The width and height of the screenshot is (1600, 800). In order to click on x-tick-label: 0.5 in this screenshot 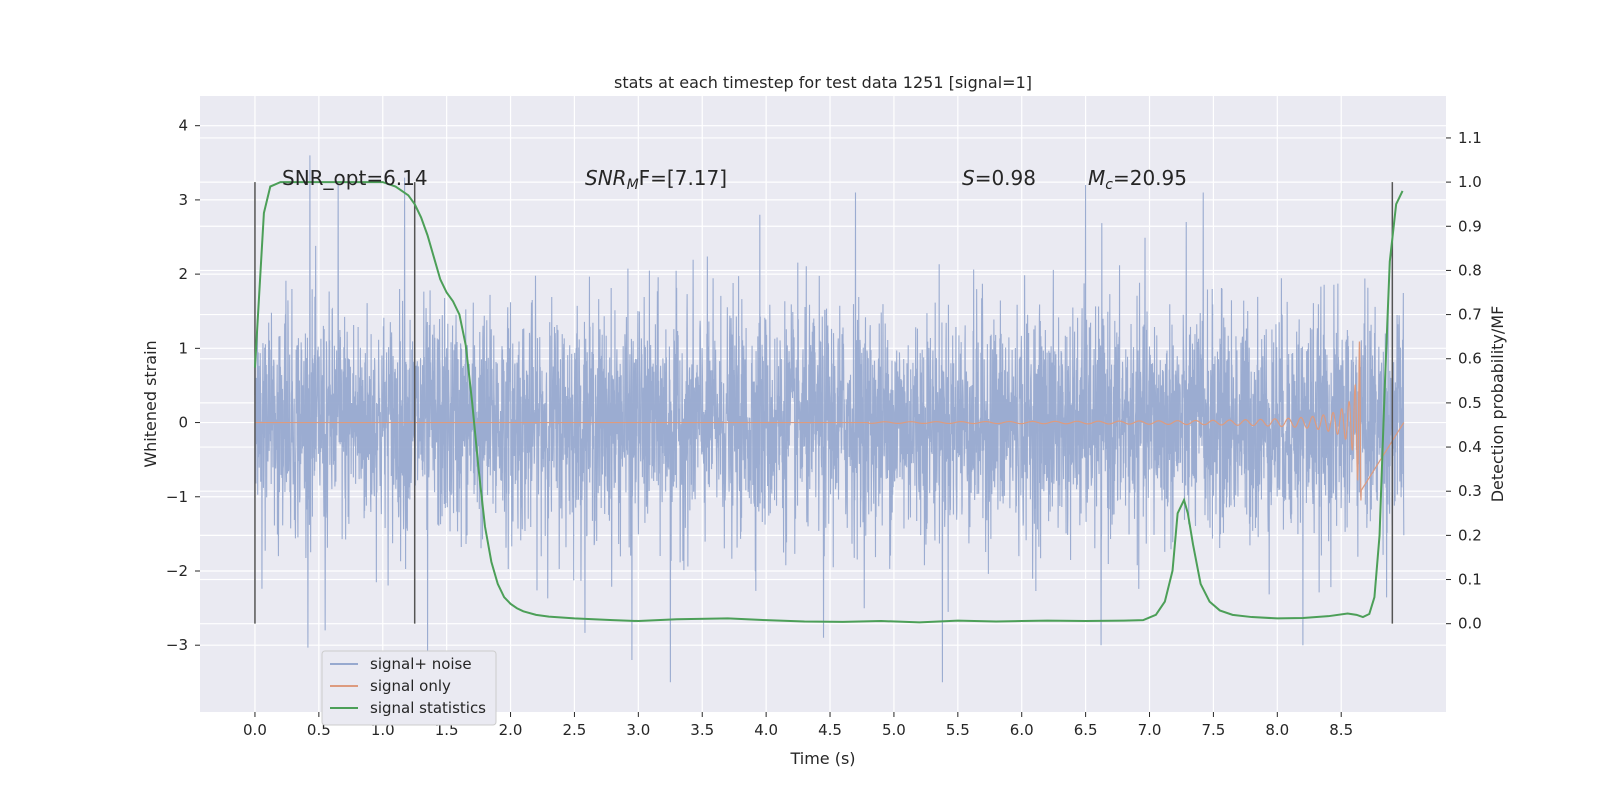, I will do `click(319, 730)`.